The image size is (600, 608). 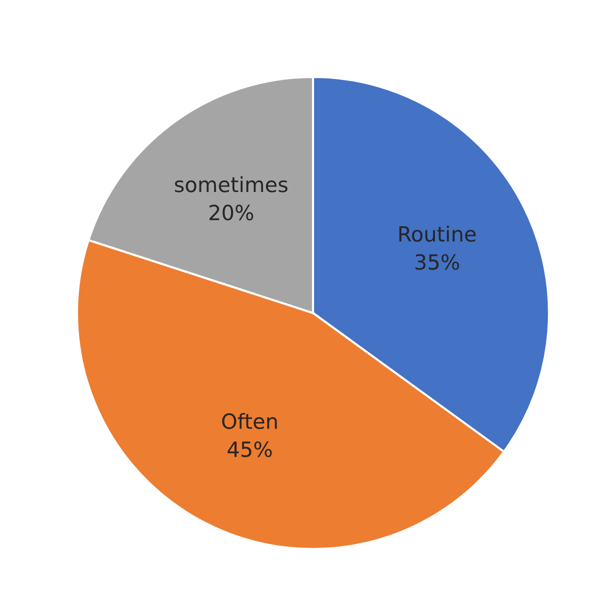 I want to click on slice-label: sometimes, so click(x=231, y=184).